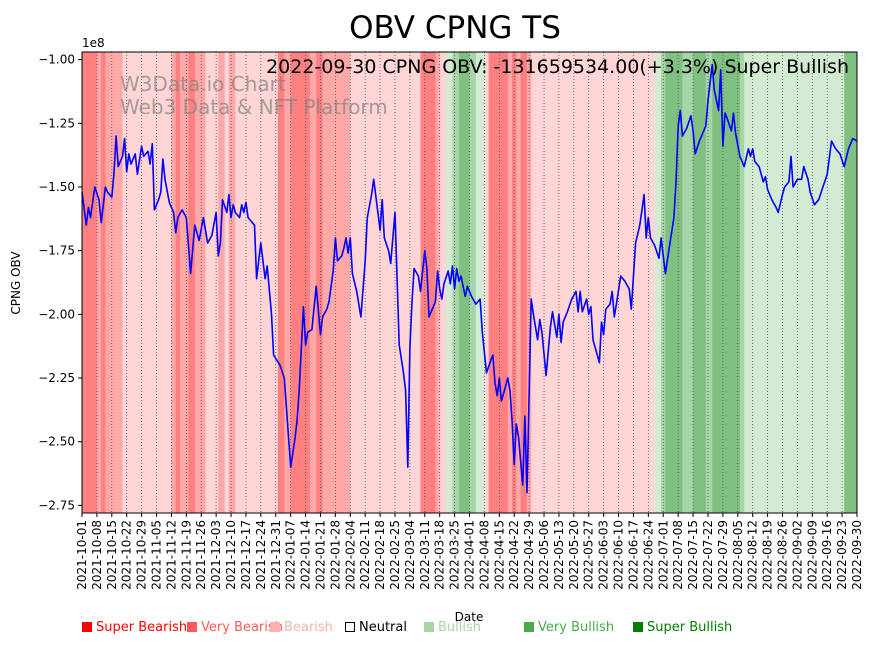 The height and width of the screenshot is (646, 873). What do you see at coordinates (56, 505) in the screenshot?
I see `y-tick-label: −2.75` at bounding box center [56, 505].